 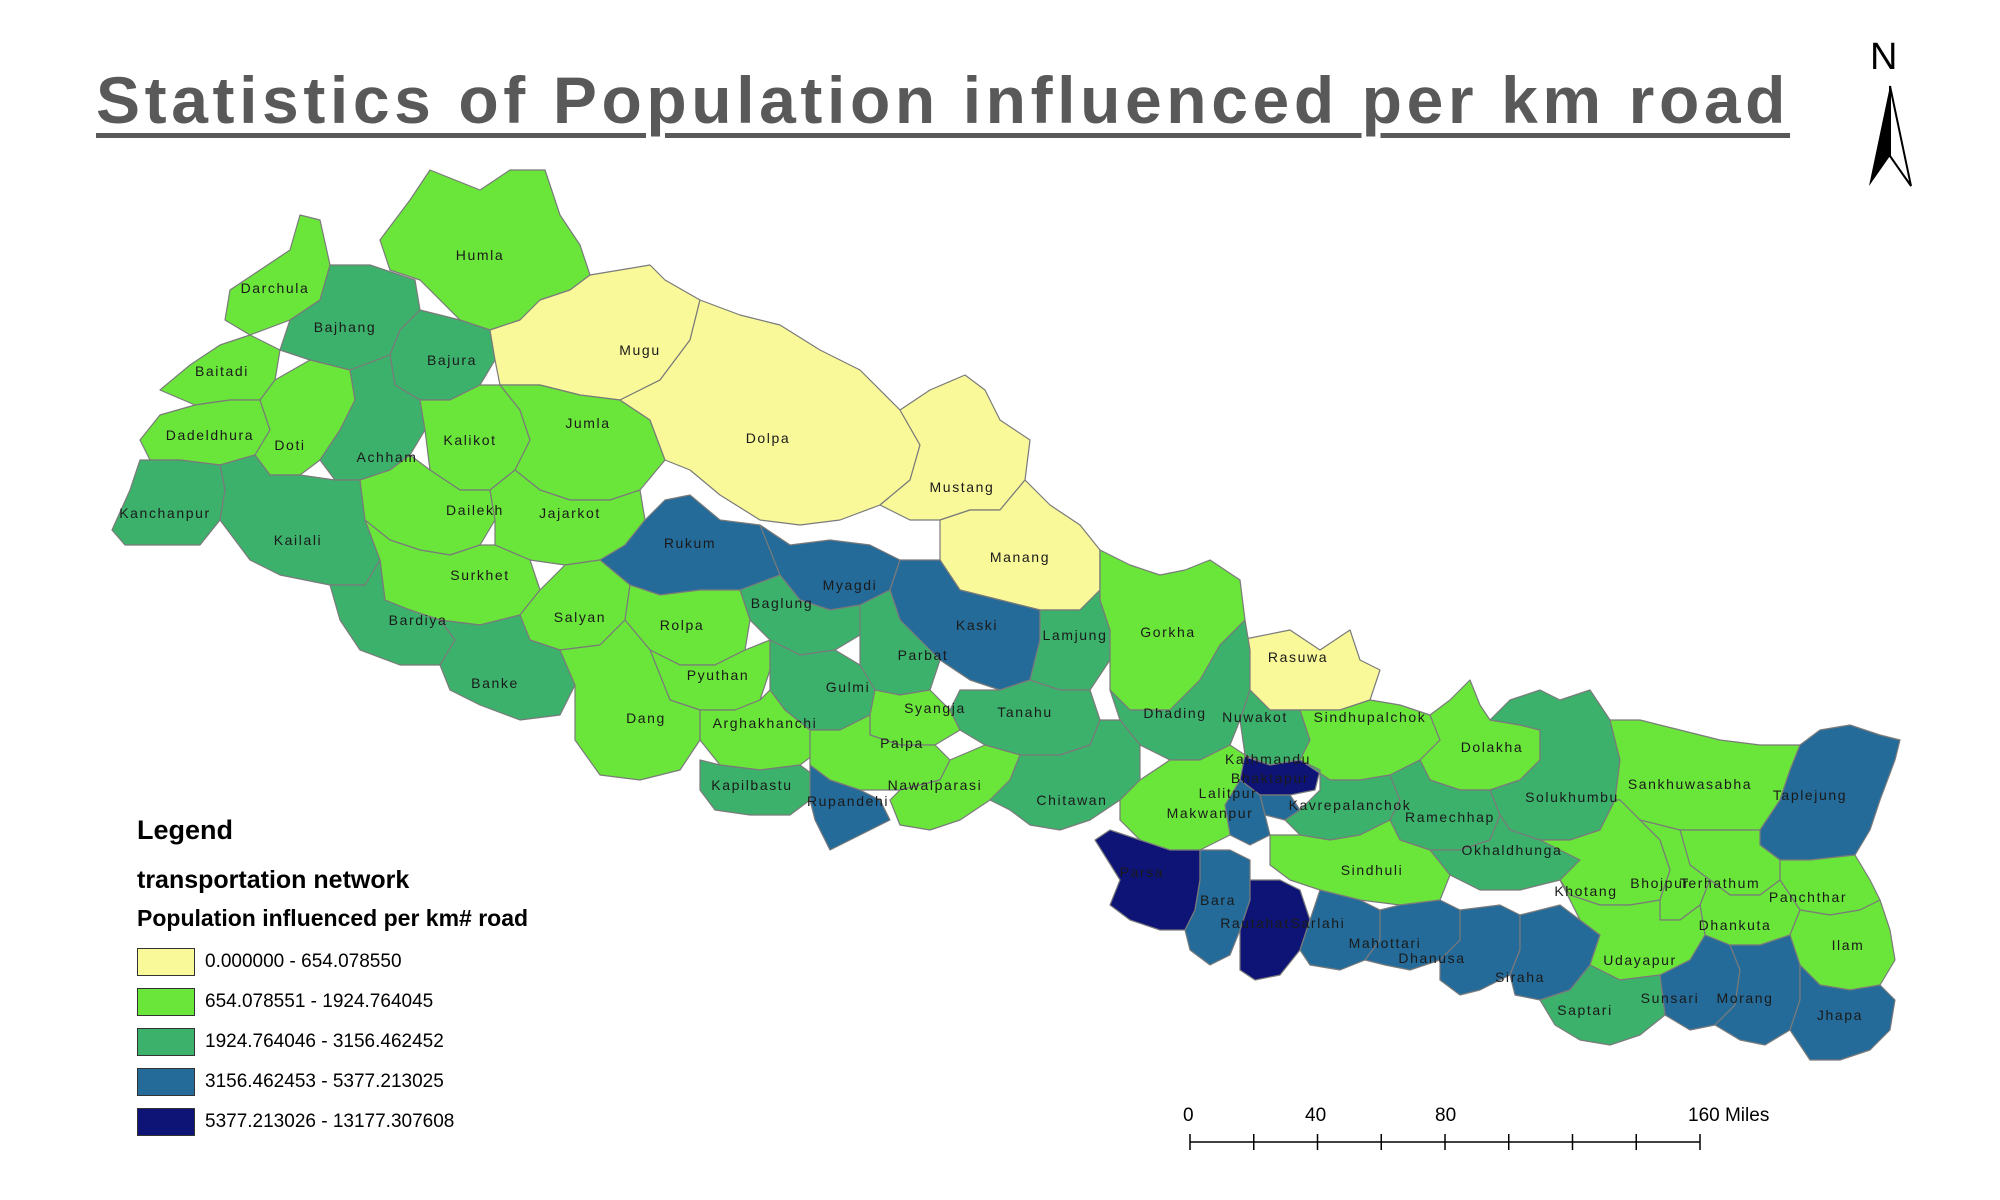 I want to click on district-label-dolakha: Dolakha, so click(x=1492, y=747).